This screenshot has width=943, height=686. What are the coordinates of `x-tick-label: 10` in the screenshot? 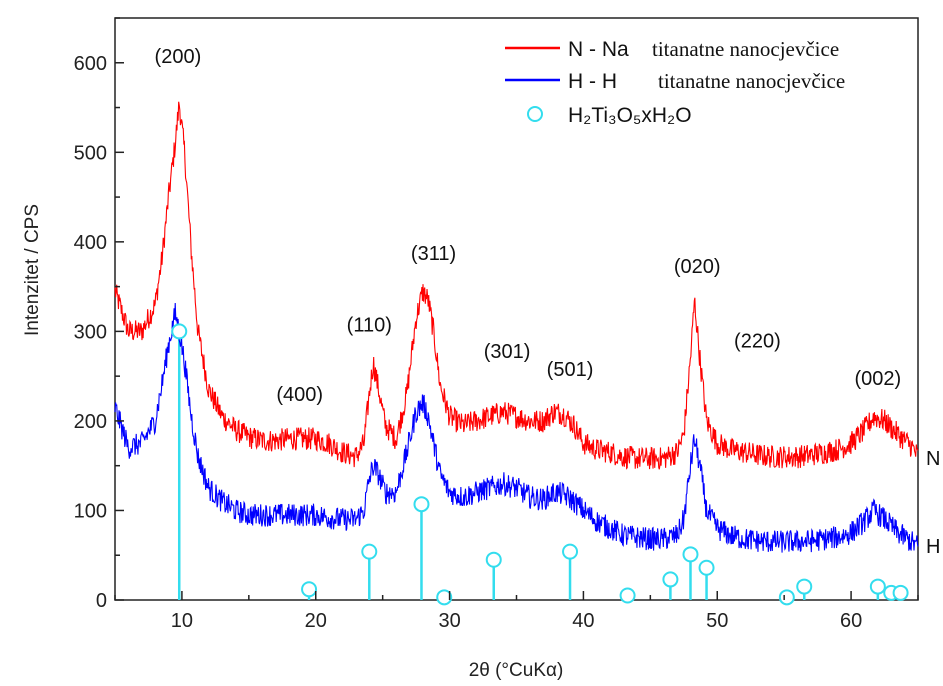 It's located at (182, 621).